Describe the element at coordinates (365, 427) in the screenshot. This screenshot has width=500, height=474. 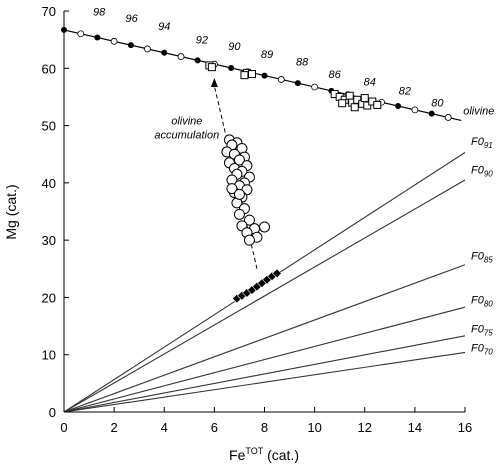
I see `x-tick-label: 12` at that location.